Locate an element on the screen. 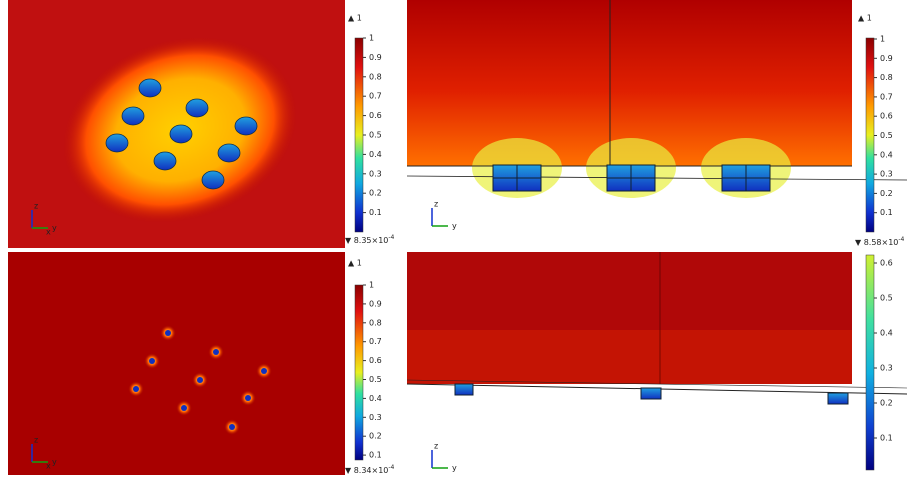 This screenshot has width=907, height=479. colorbar-min-label: ▼ 8.35×10-4 is located at coordinates (370, 239).